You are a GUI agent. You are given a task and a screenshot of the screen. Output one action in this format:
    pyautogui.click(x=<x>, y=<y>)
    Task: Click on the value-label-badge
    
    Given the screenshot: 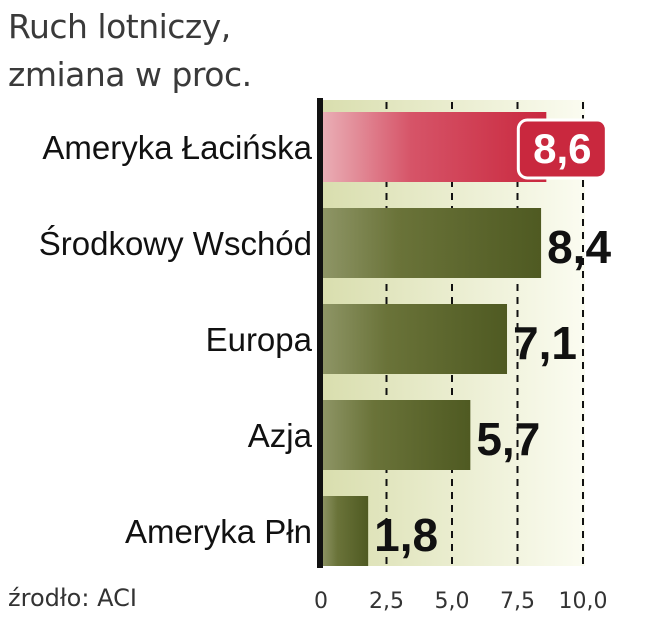 What is the action you would take?
    pyautogui.click(x=562, y=149)
    